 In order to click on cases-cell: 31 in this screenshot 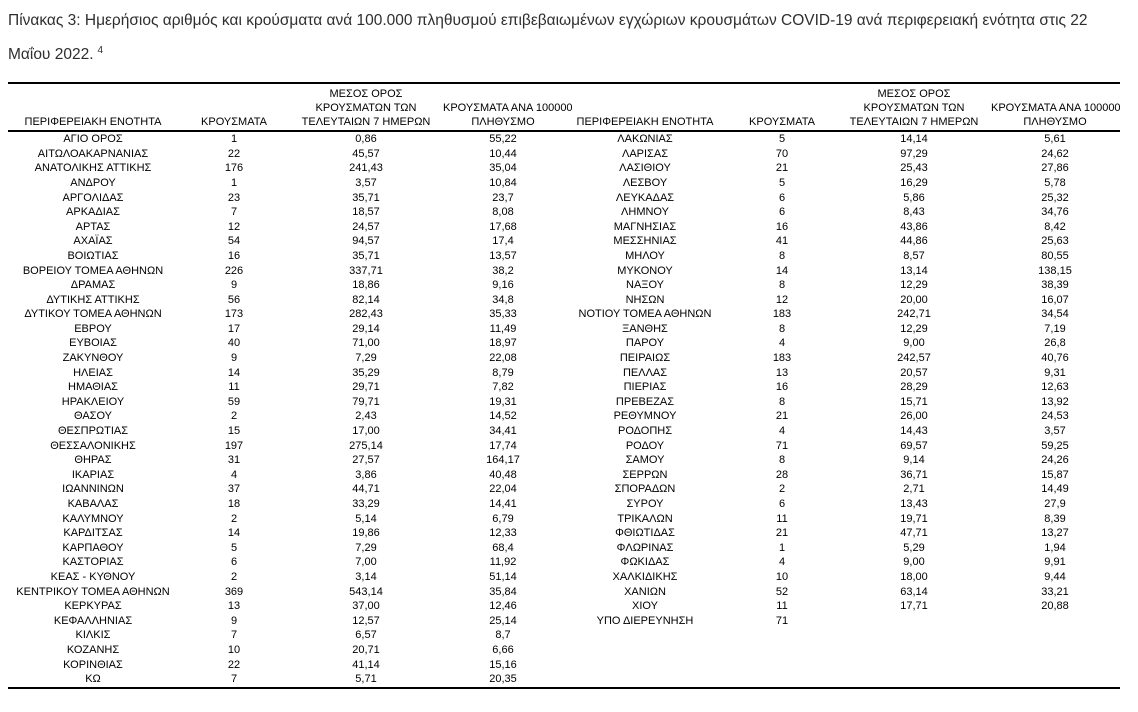, I will do `click(234, 460)`.